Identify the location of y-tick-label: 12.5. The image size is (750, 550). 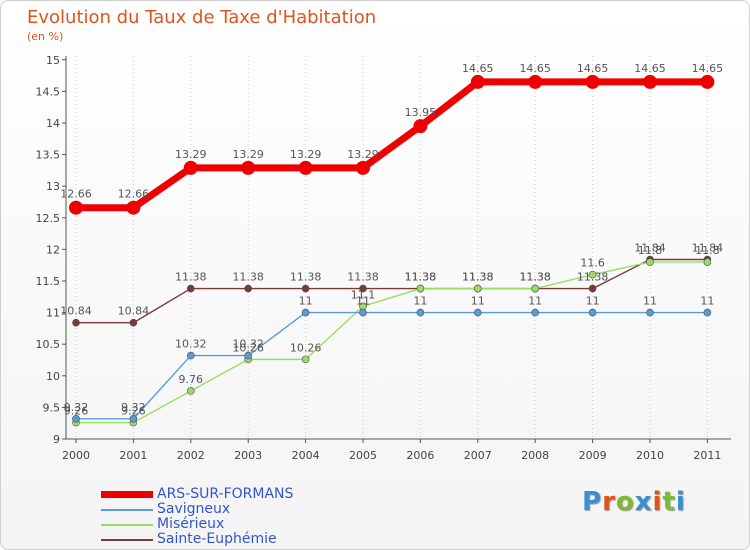
(48, 218).